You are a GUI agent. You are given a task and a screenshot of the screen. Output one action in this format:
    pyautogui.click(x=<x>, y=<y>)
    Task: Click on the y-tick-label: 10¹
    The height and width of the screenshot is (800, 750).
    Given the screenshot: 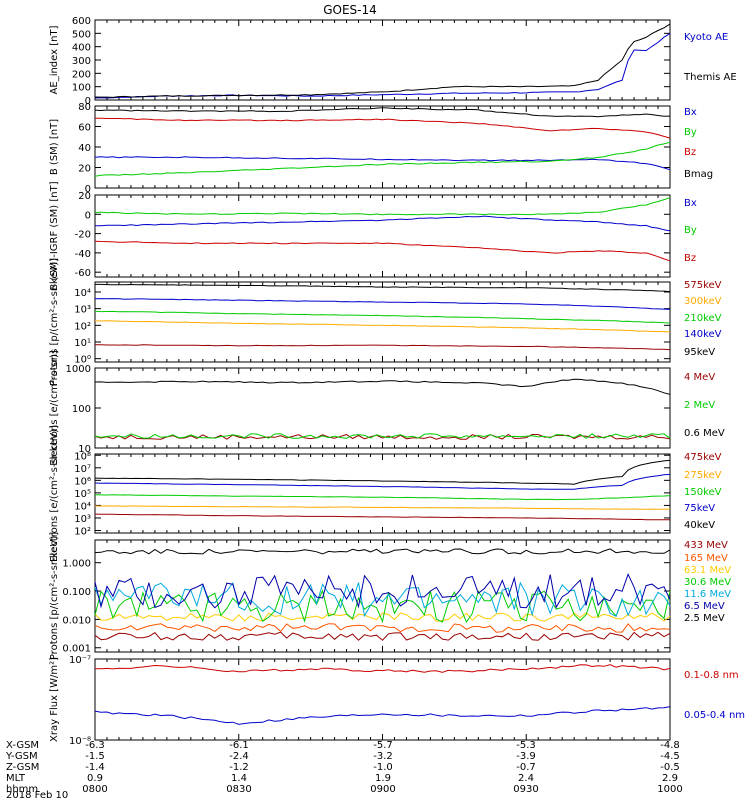 What is the action you would take?
    pyautogui.click(x=82, y=343)
    